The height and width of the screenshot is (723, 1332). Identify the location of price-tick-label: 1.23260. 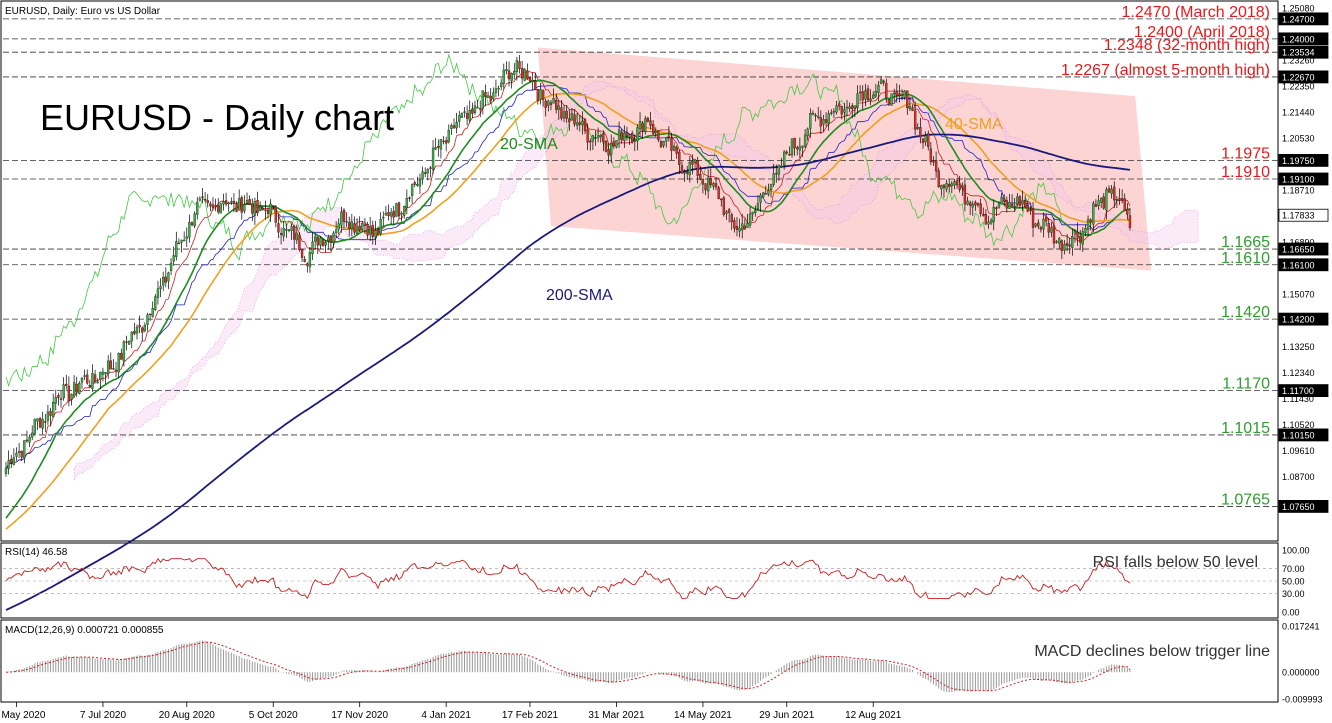
(1298, 61).